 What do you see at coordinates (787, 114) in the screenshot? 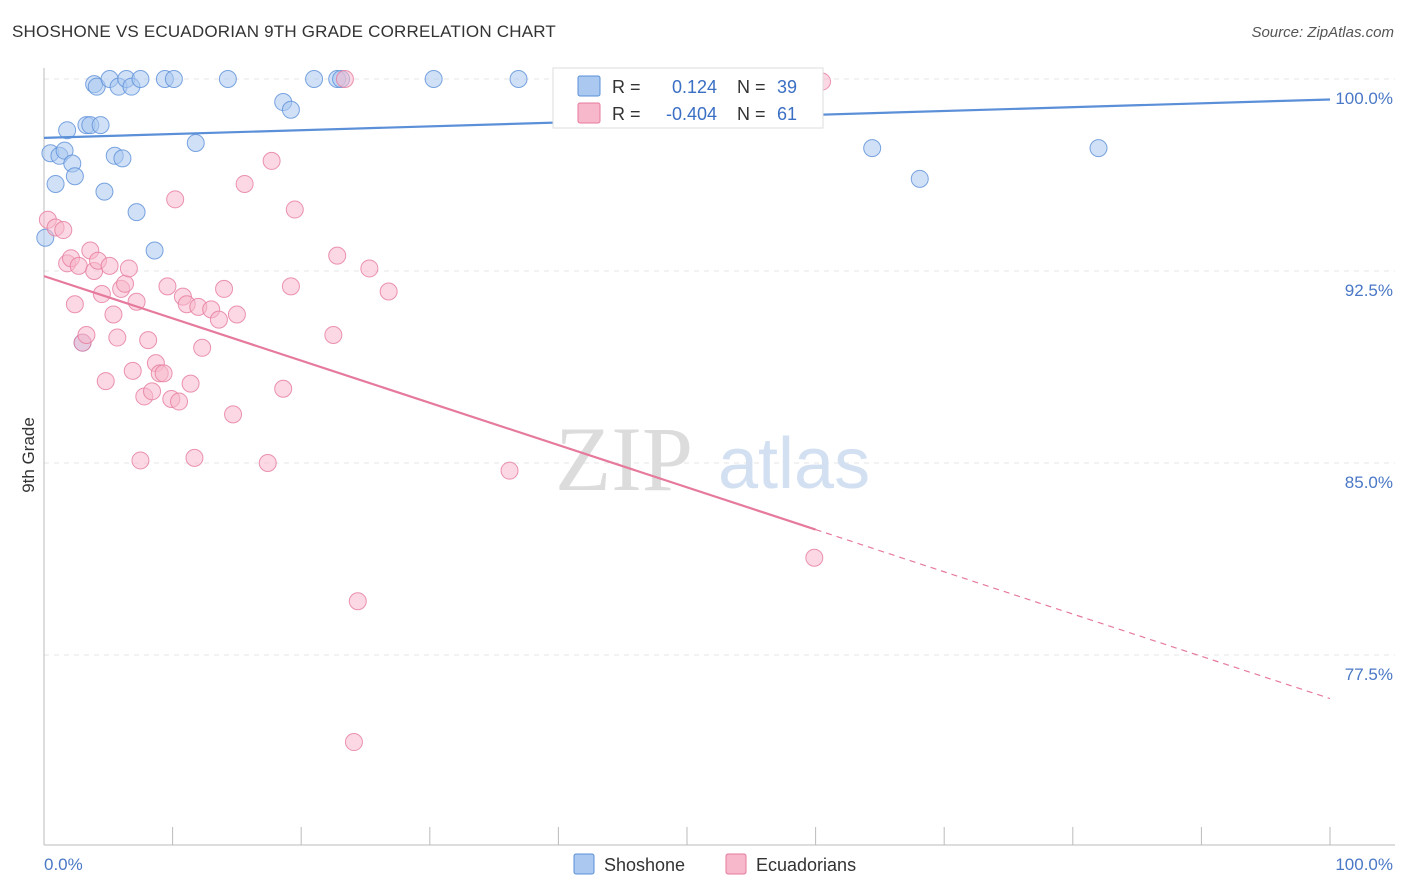
I see `legend-n-value-ecuadorians: 61` at bounding box center [787, 114].